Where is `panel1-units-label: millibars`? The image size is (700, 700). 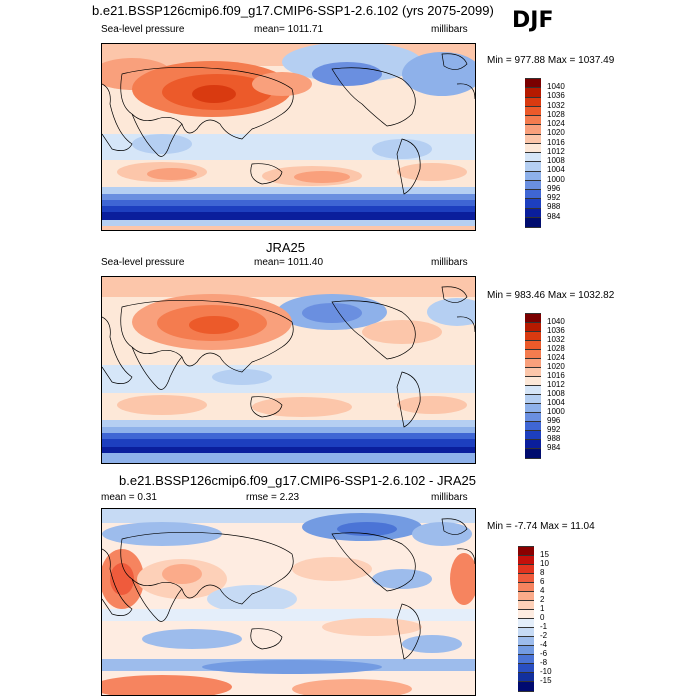 panel1-units-label: millibars is located at coordinates (449, 29).